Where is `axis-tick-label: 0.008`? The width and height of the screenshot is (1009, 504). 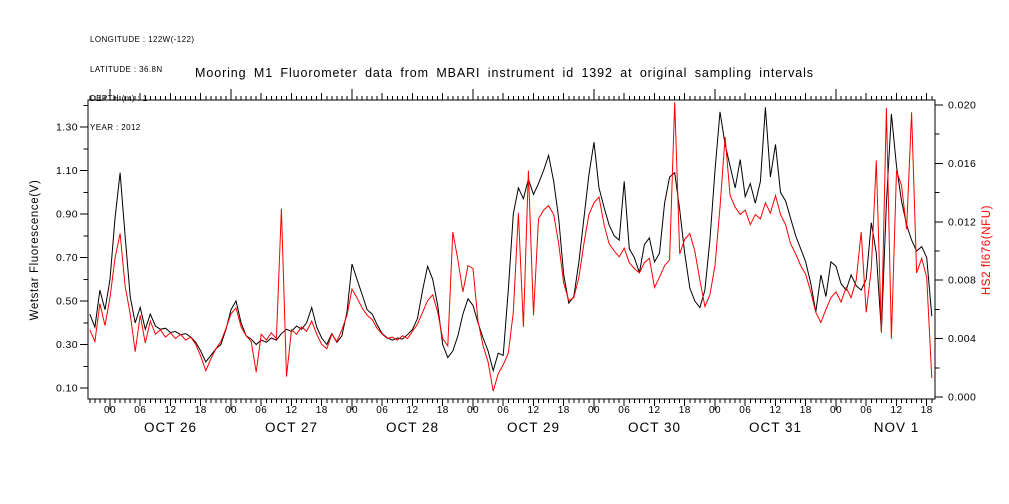
axis-tick-label: 0.008 is located at coordinates (962, 281).